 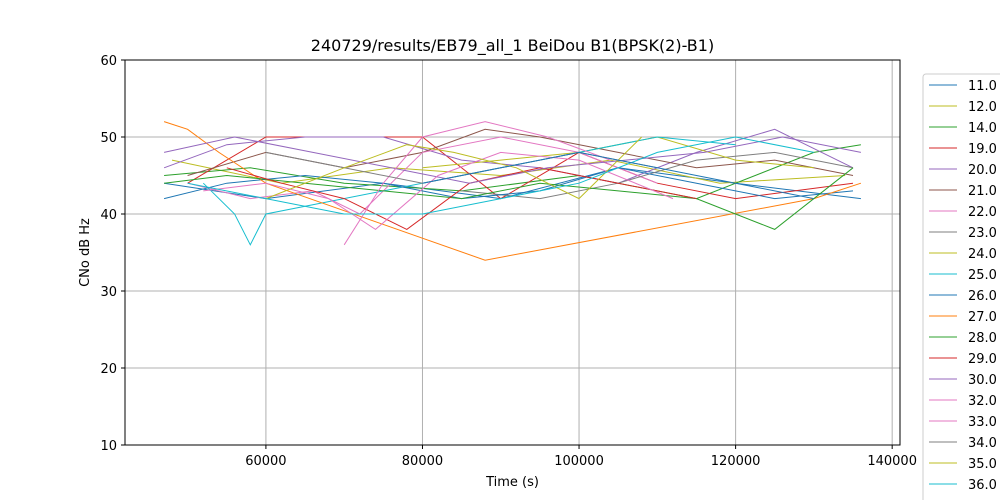 I want to click on x-tick-label: 120000, so click(x=736, y=461).